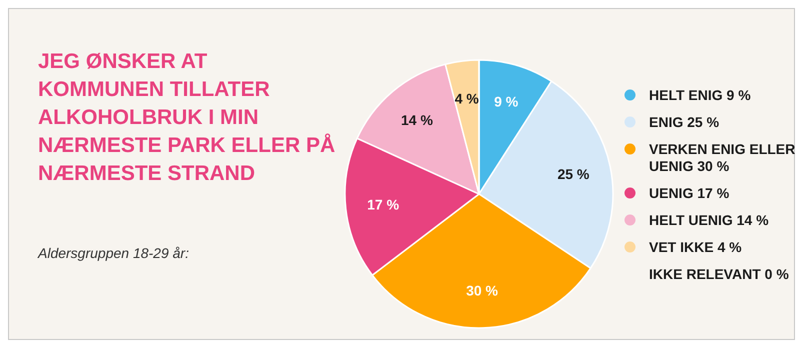 This screenshot has height=348, width=803. What do you see at coordinates (709, 220) in the screenshot?
I see `legend-label: HELT UENIG 14 %` at bounding box center [709, 220].